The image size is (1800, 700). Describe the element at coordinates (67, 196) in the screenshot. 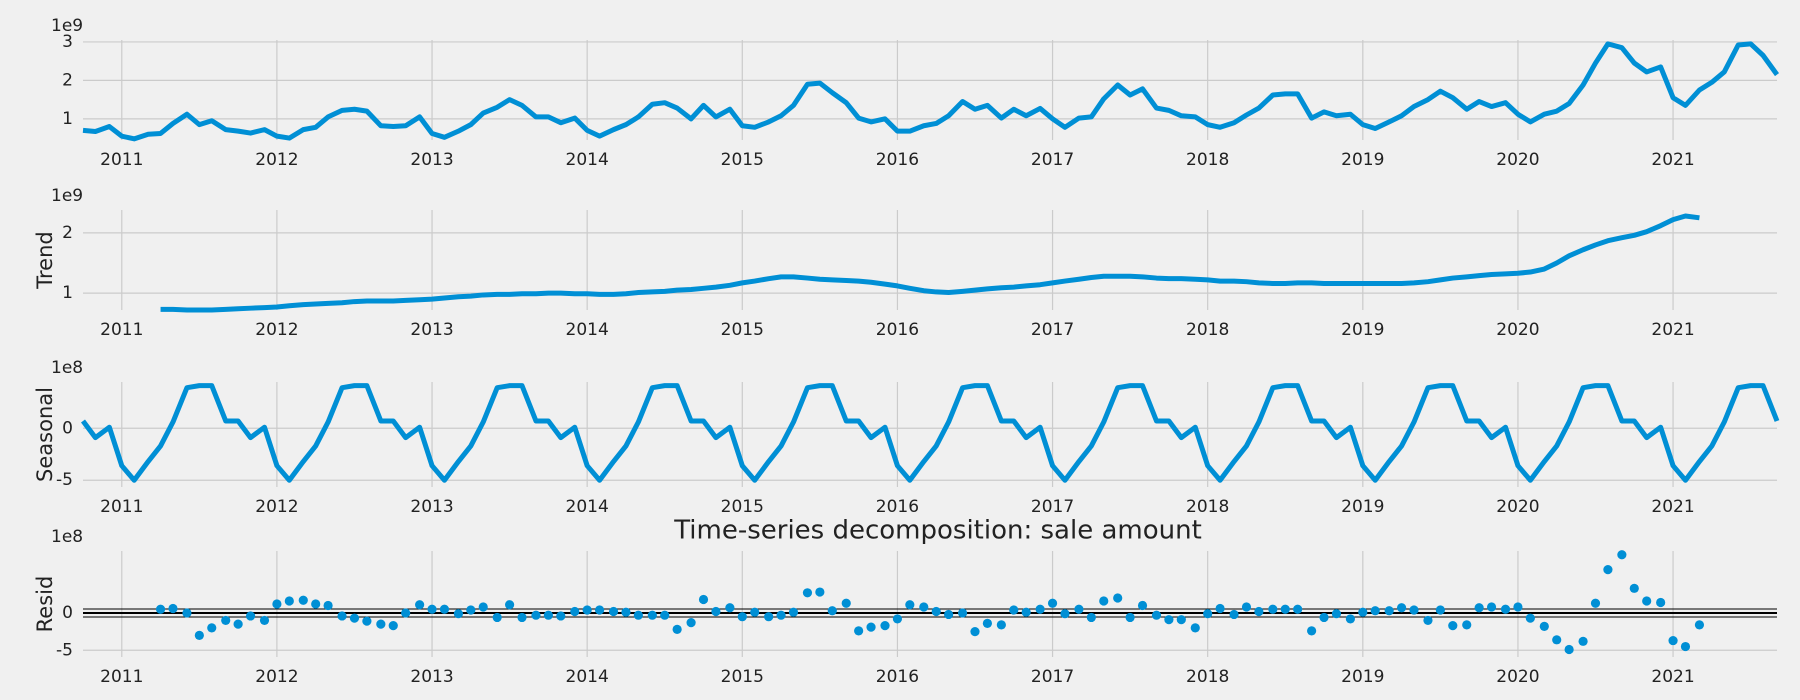

I see `offset-label: 1e9` at that location.